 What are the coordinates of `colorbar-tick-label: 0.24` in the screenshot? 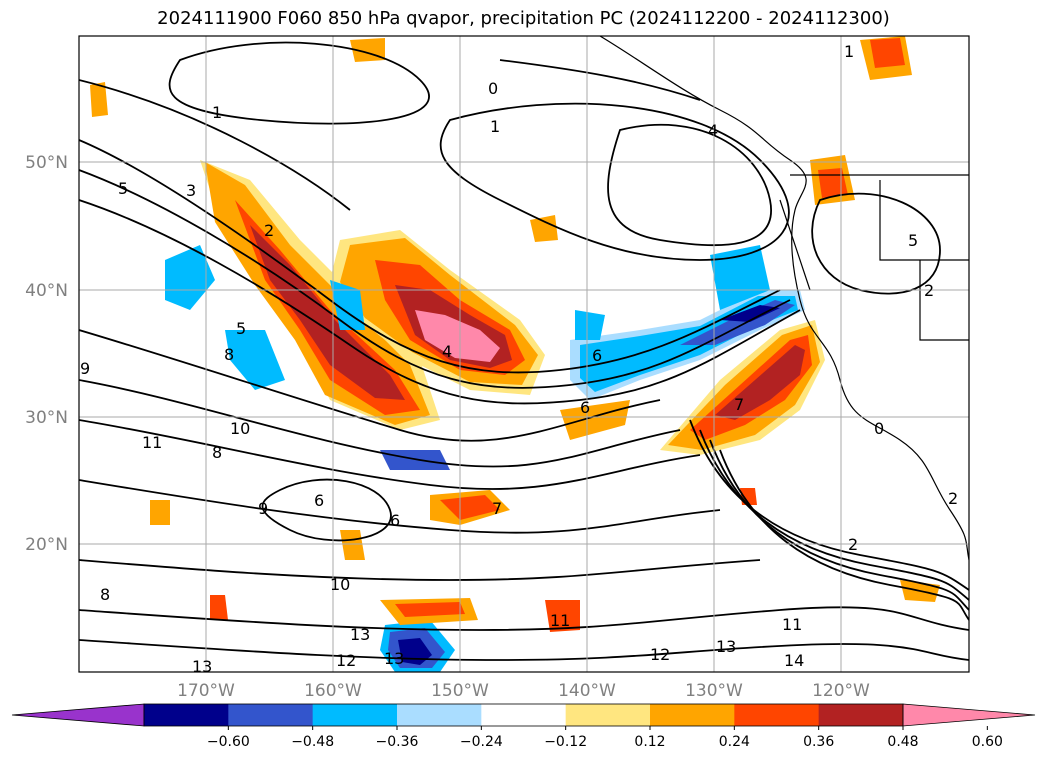 It's located at (734, 742).